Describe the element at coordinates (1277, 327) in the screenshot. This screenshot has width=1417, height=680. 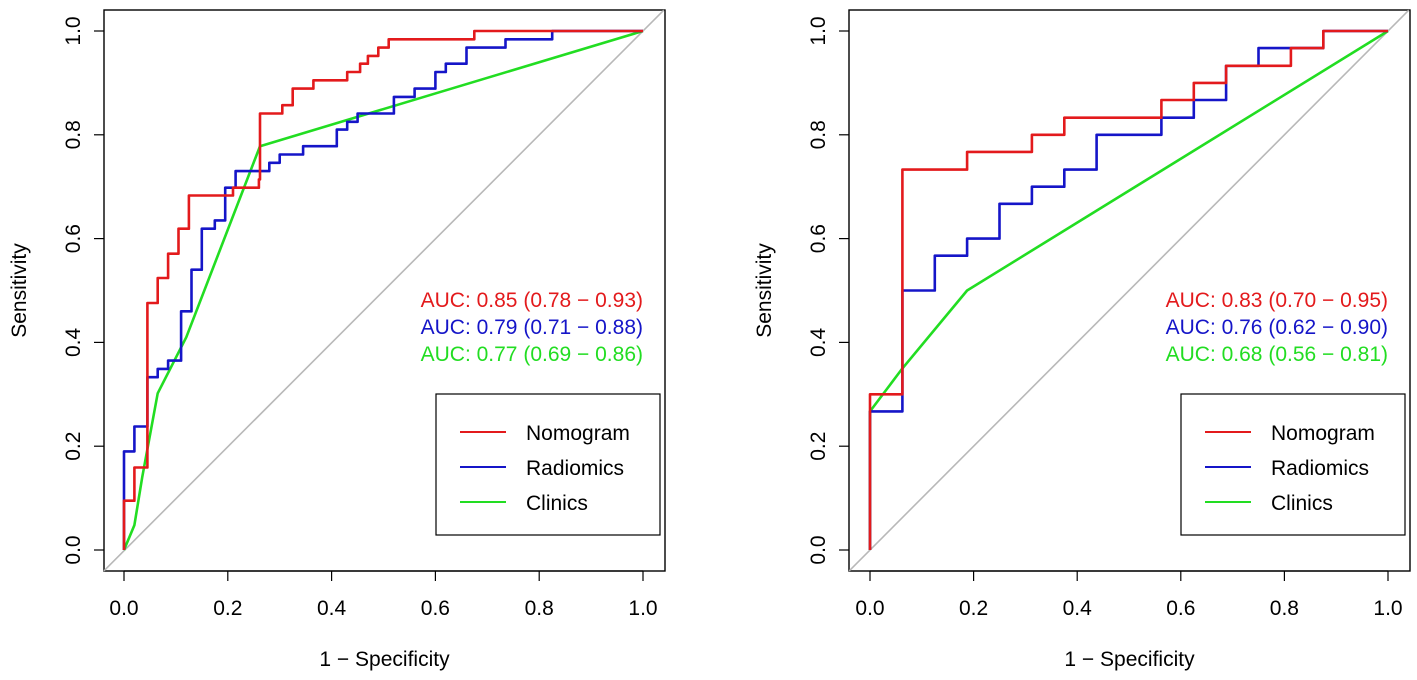
I see `auc-annotation: AUC: 0.76 (0.62 − 0.90)` at that location.